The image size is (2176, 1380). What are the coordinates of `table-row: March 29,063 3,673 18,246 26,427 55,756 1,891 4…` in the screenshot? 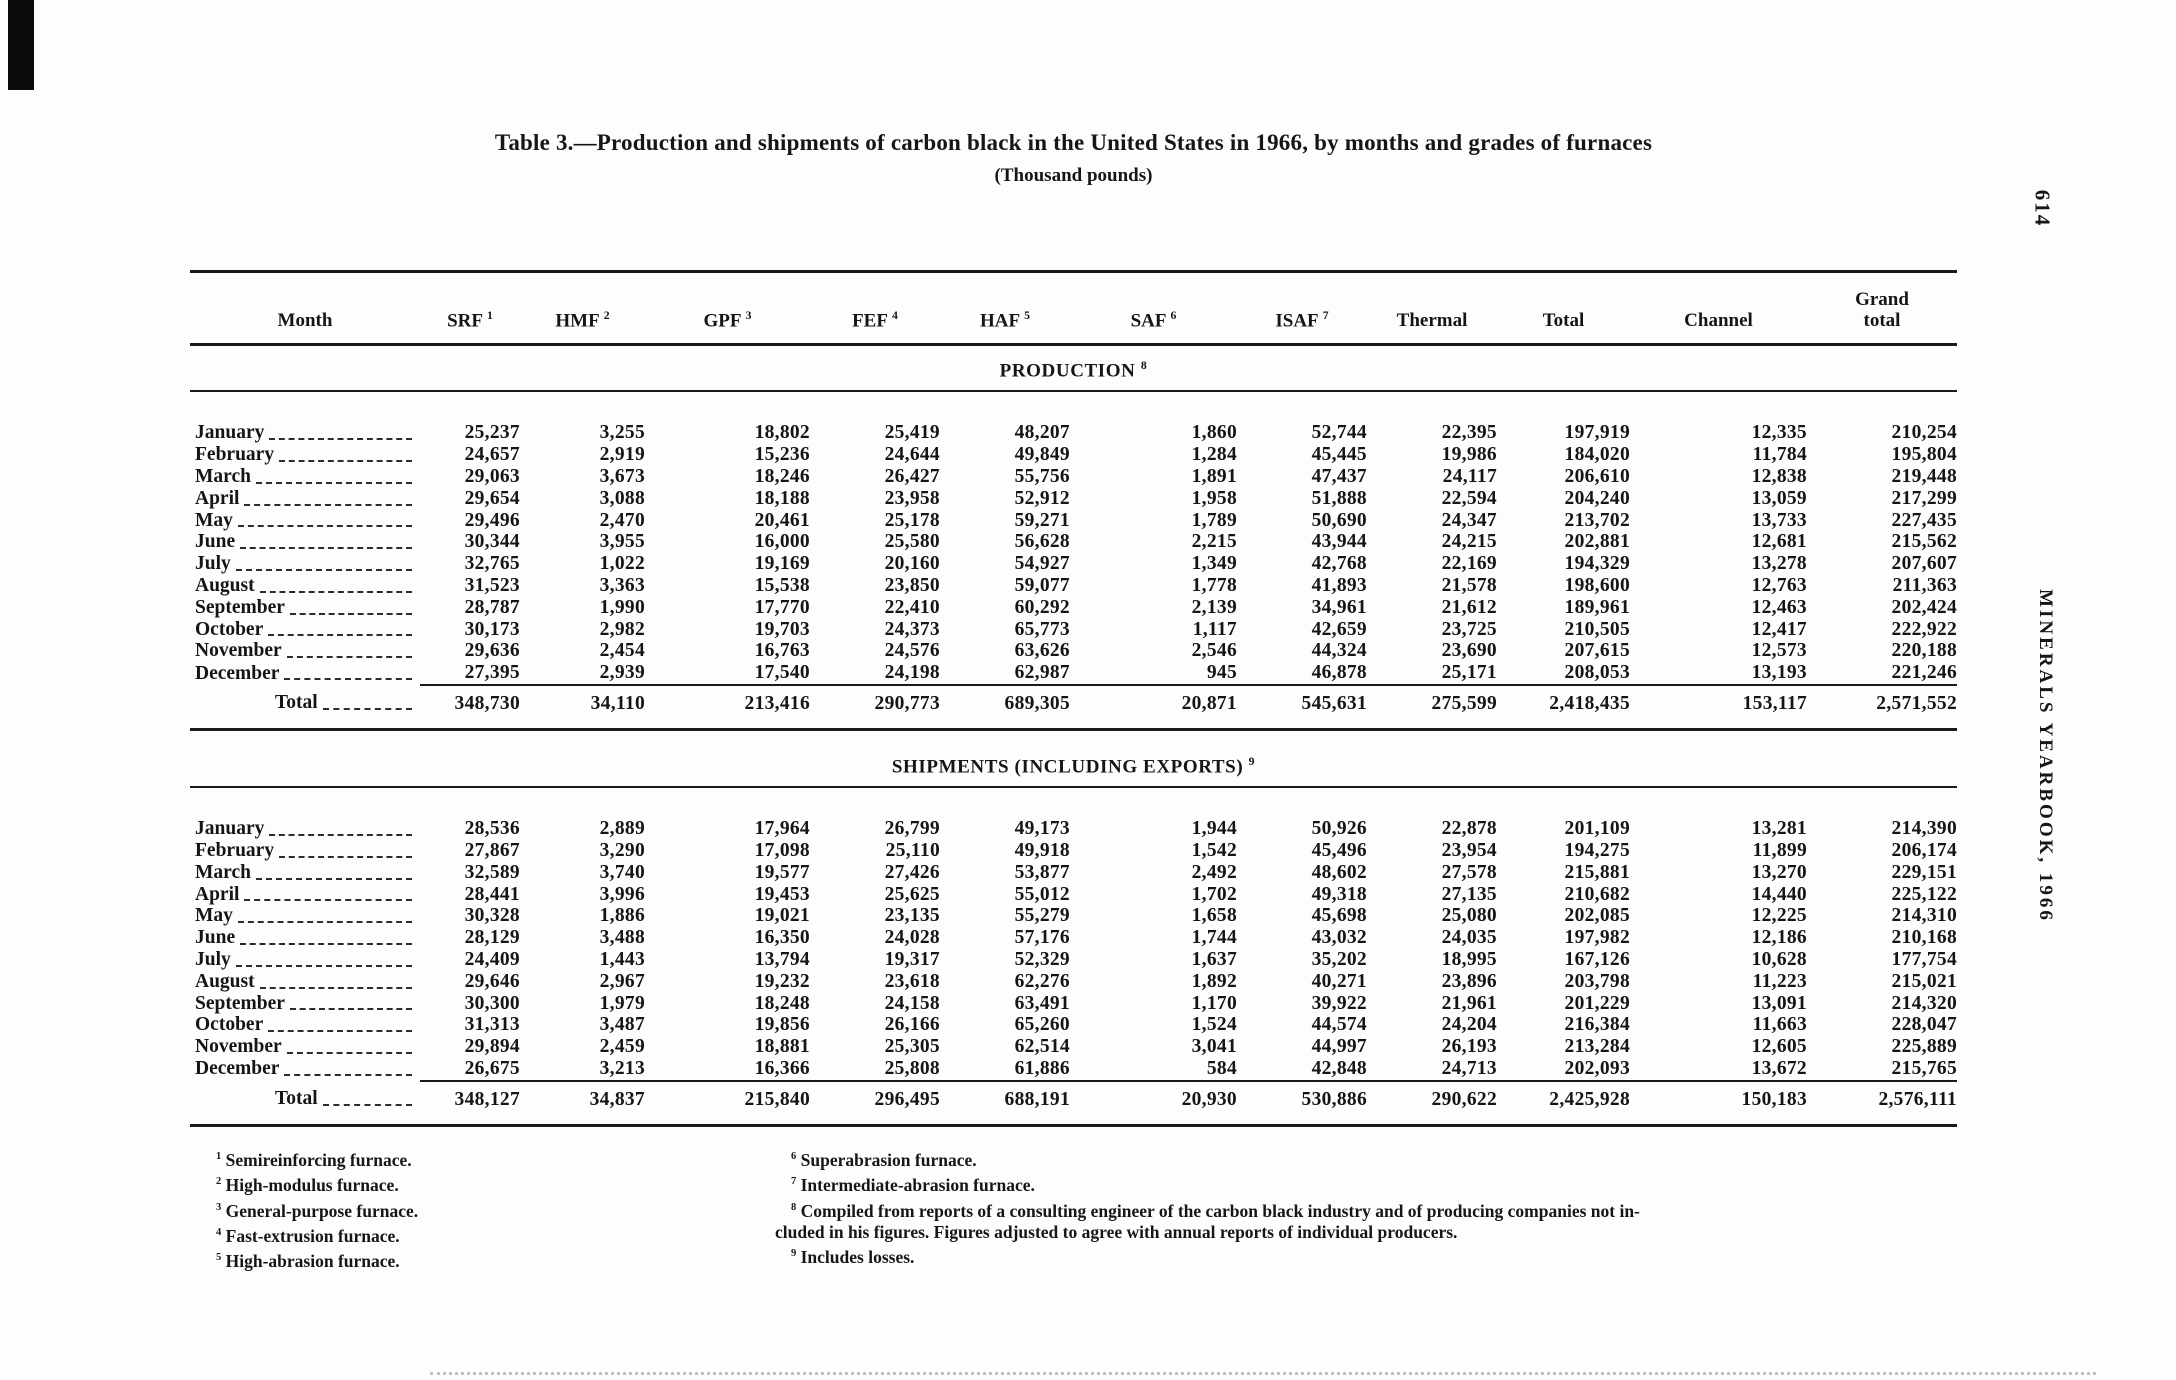 It's located at (1073, 477).